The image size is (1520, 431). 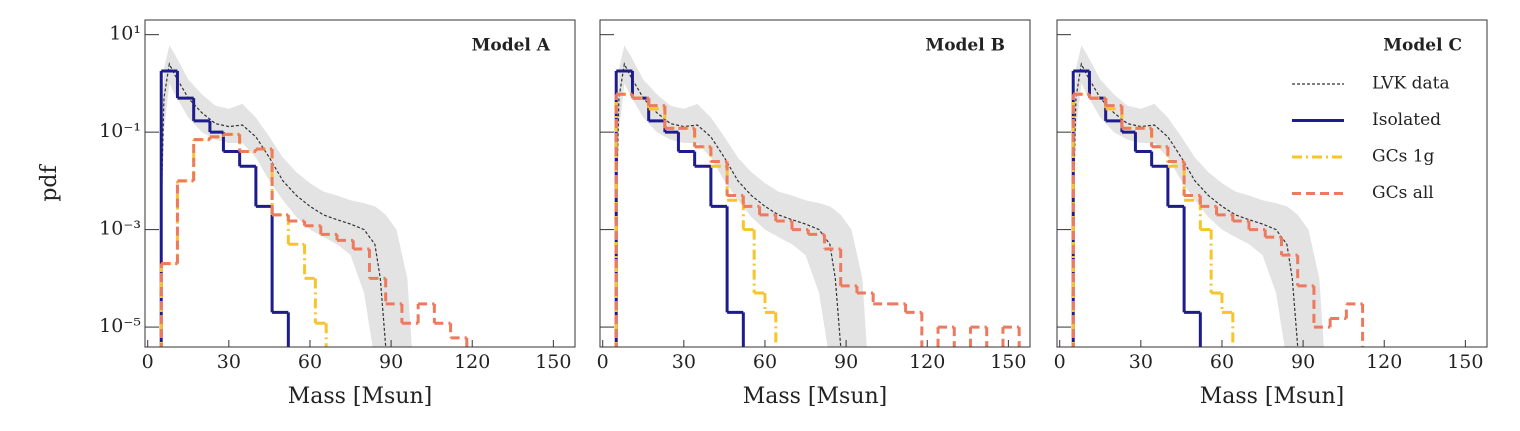 I want to click on panel-title: Model C, so click(x=1422, y=46).